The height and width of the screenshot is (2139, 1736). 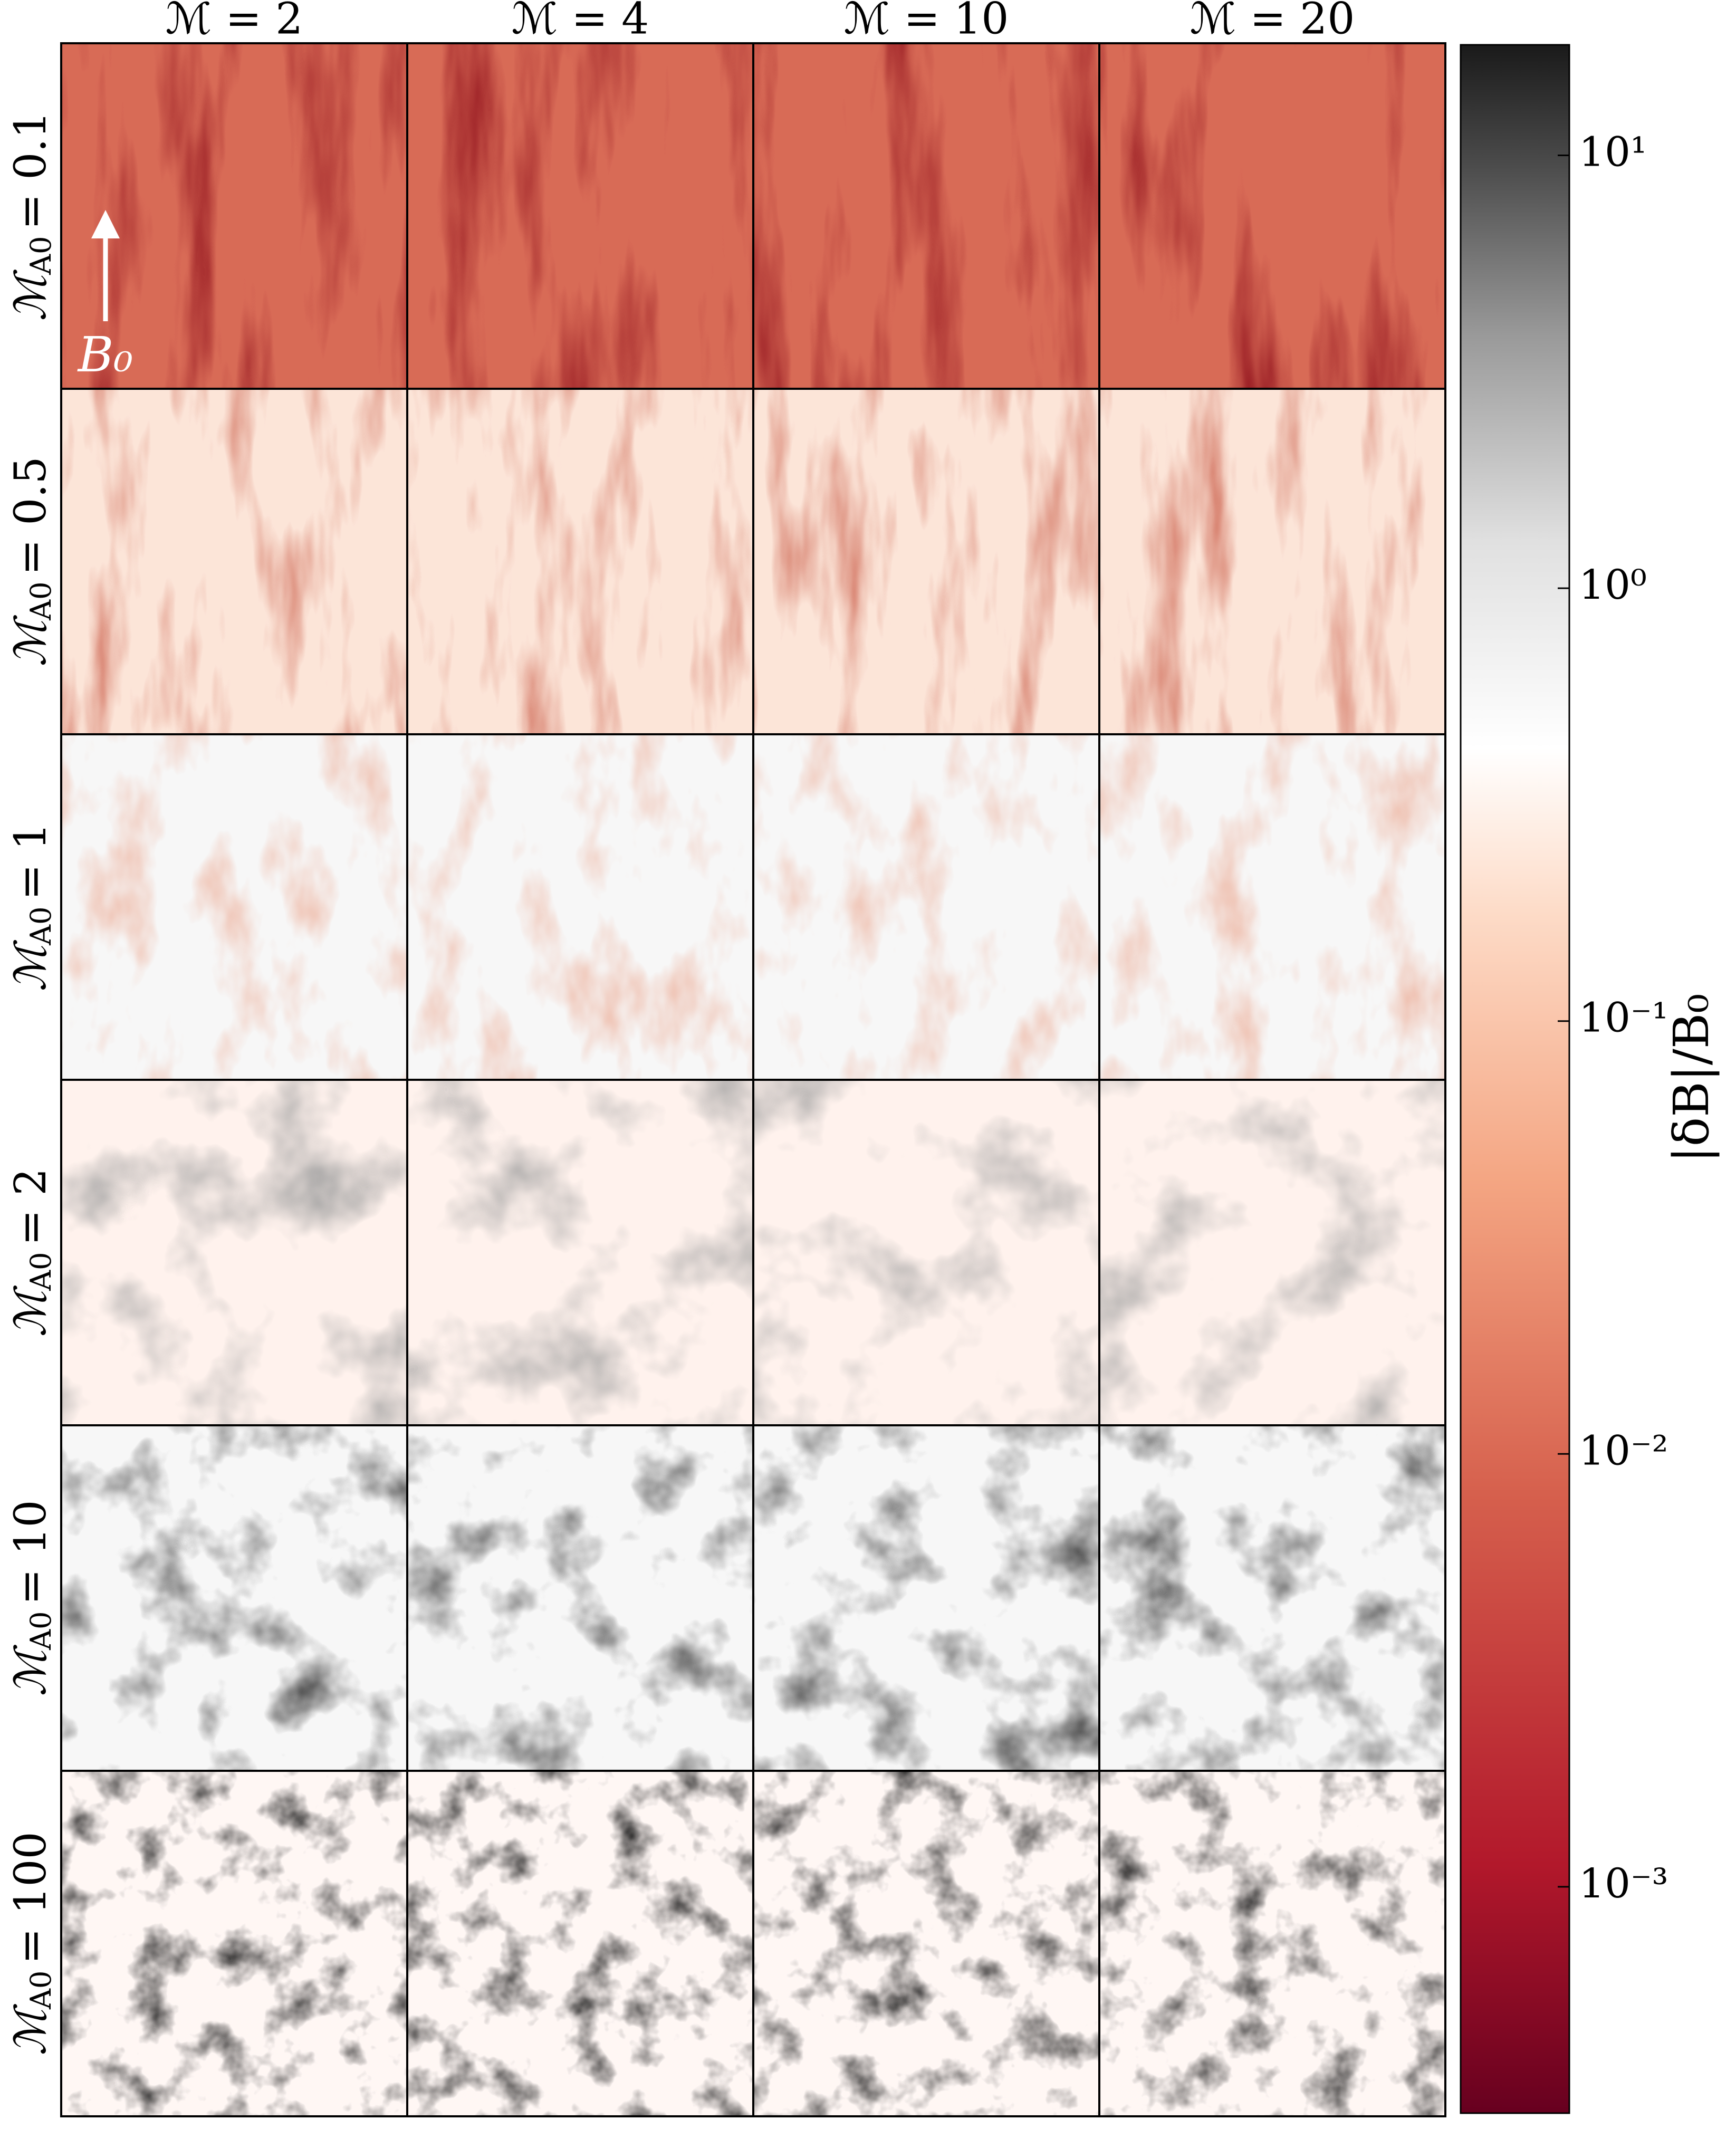 I want to click on colorbar-tick-label: 10⁰, so click(x=1613, y=585).